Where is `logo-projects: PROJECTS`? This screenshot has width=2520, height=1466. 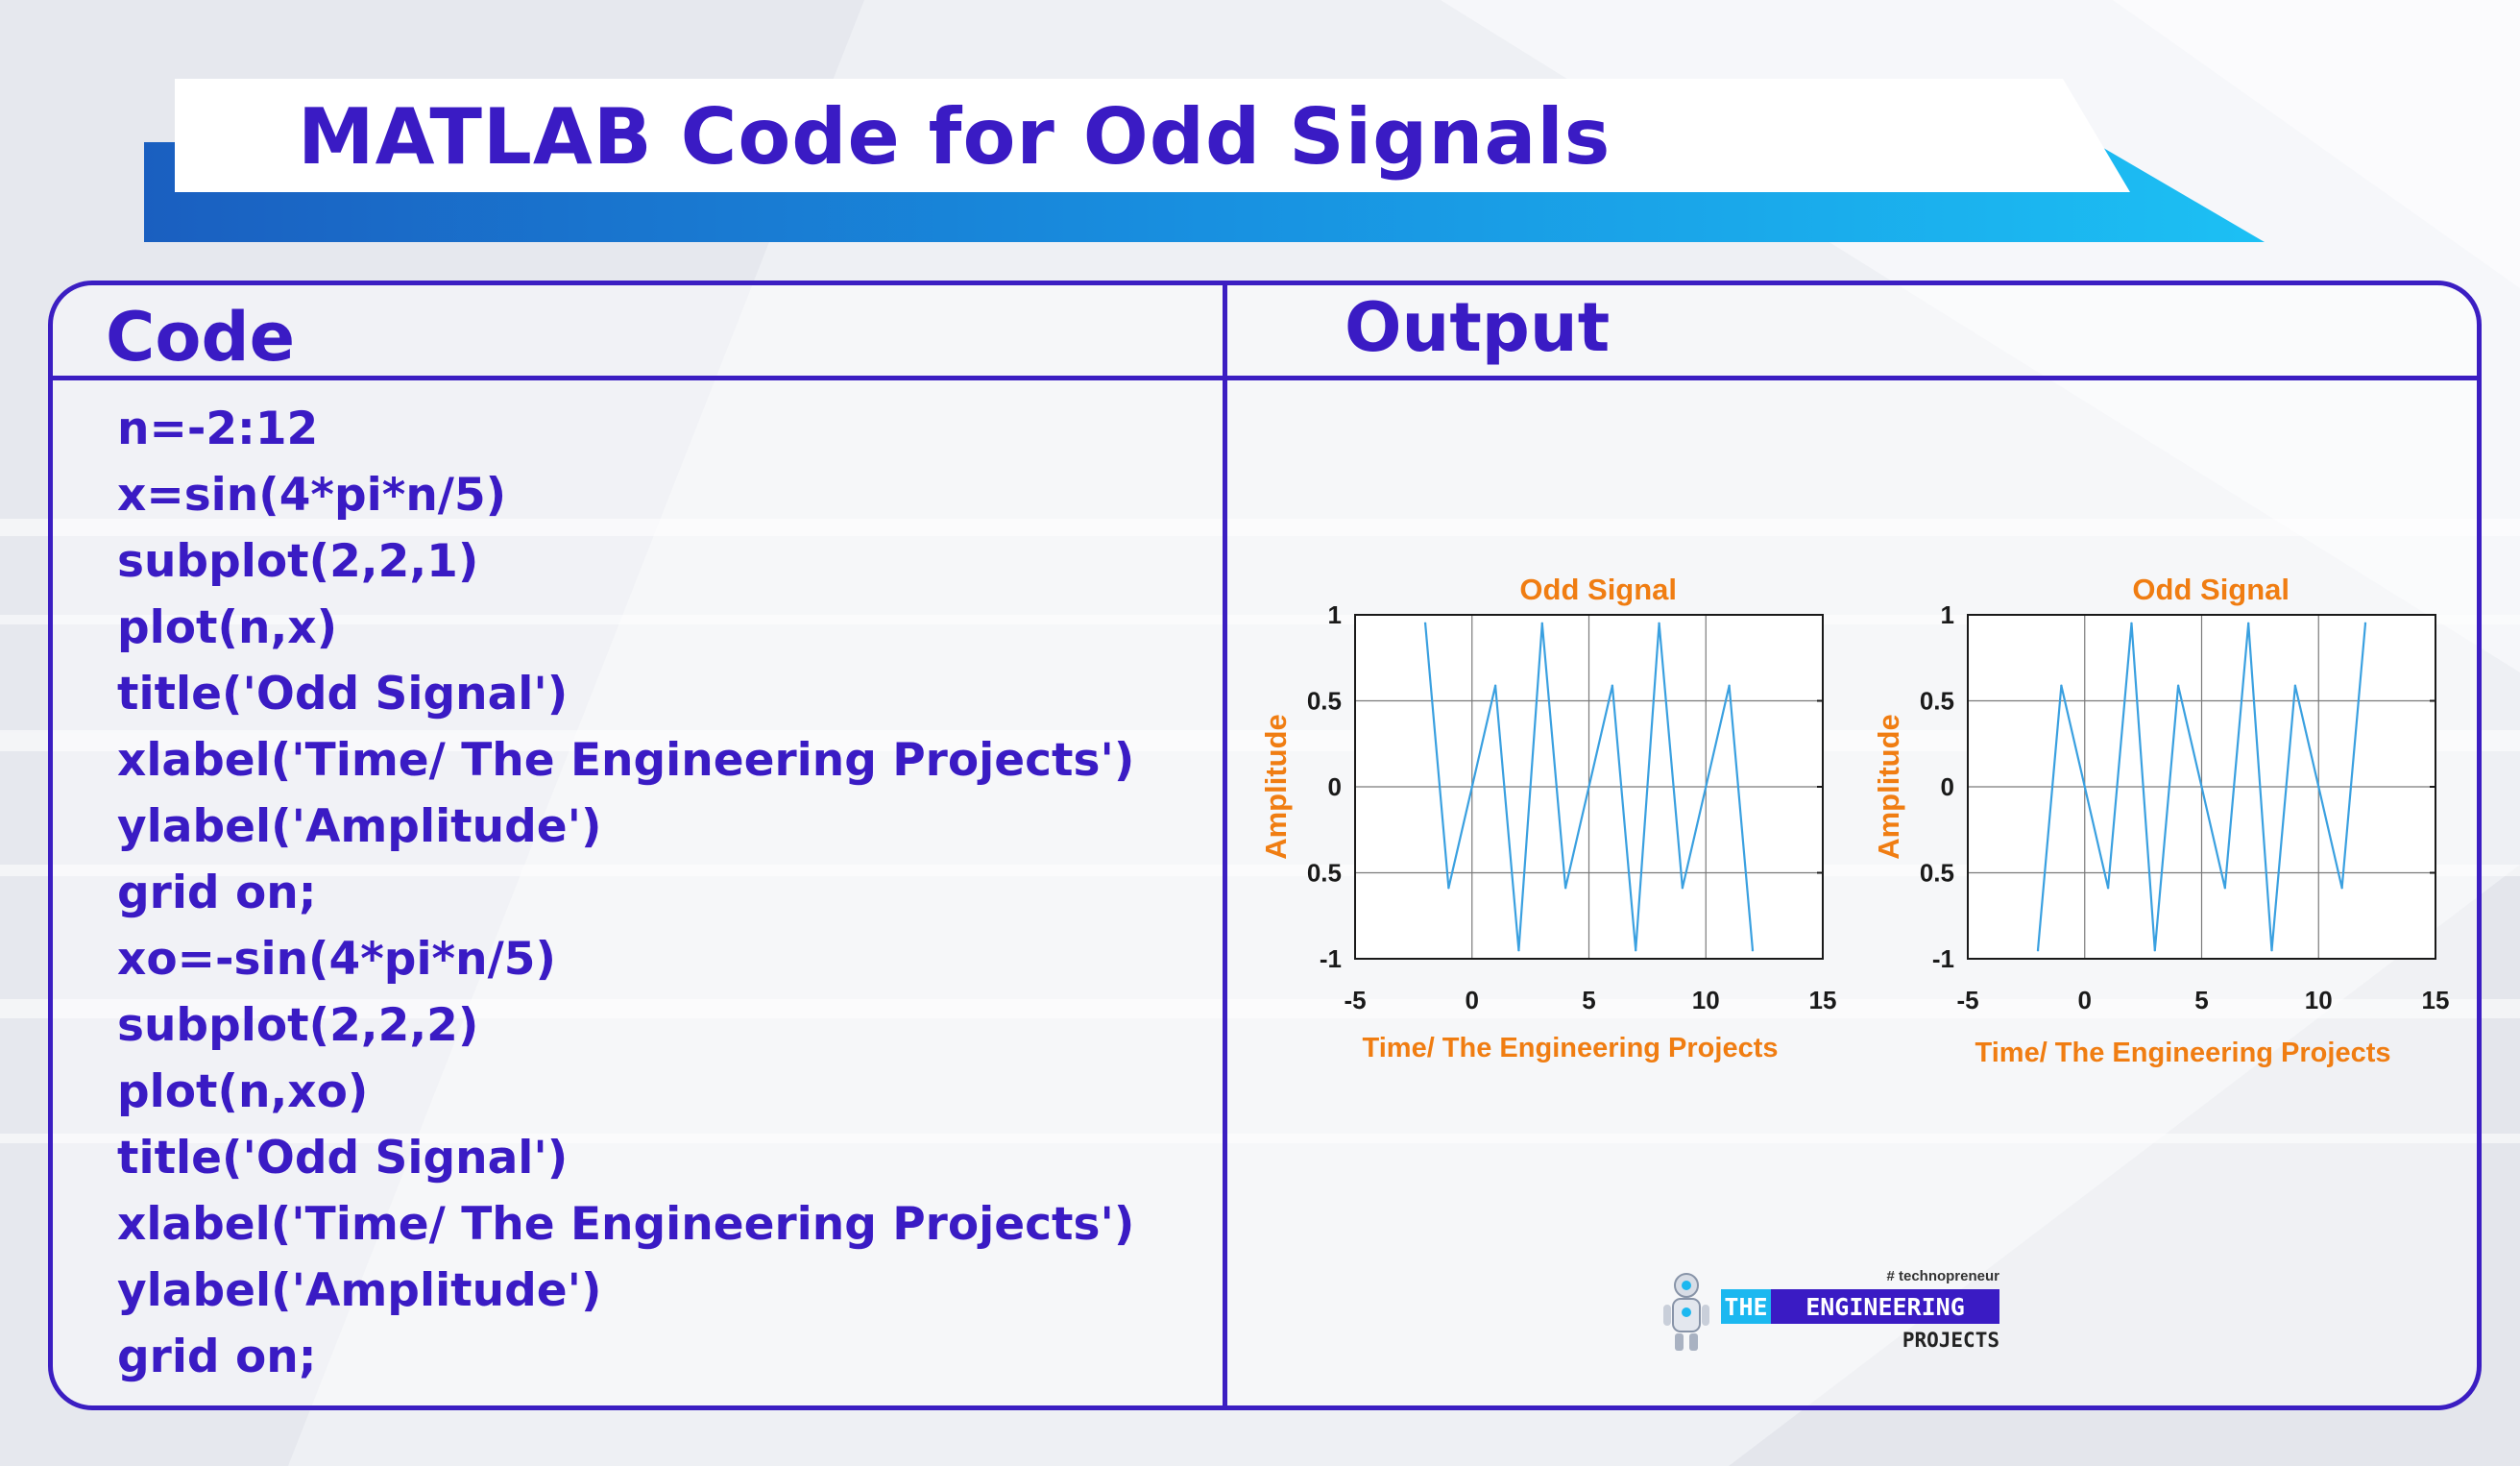 logo-projects: PROJECTS is located at coordinates (1950, 1340).